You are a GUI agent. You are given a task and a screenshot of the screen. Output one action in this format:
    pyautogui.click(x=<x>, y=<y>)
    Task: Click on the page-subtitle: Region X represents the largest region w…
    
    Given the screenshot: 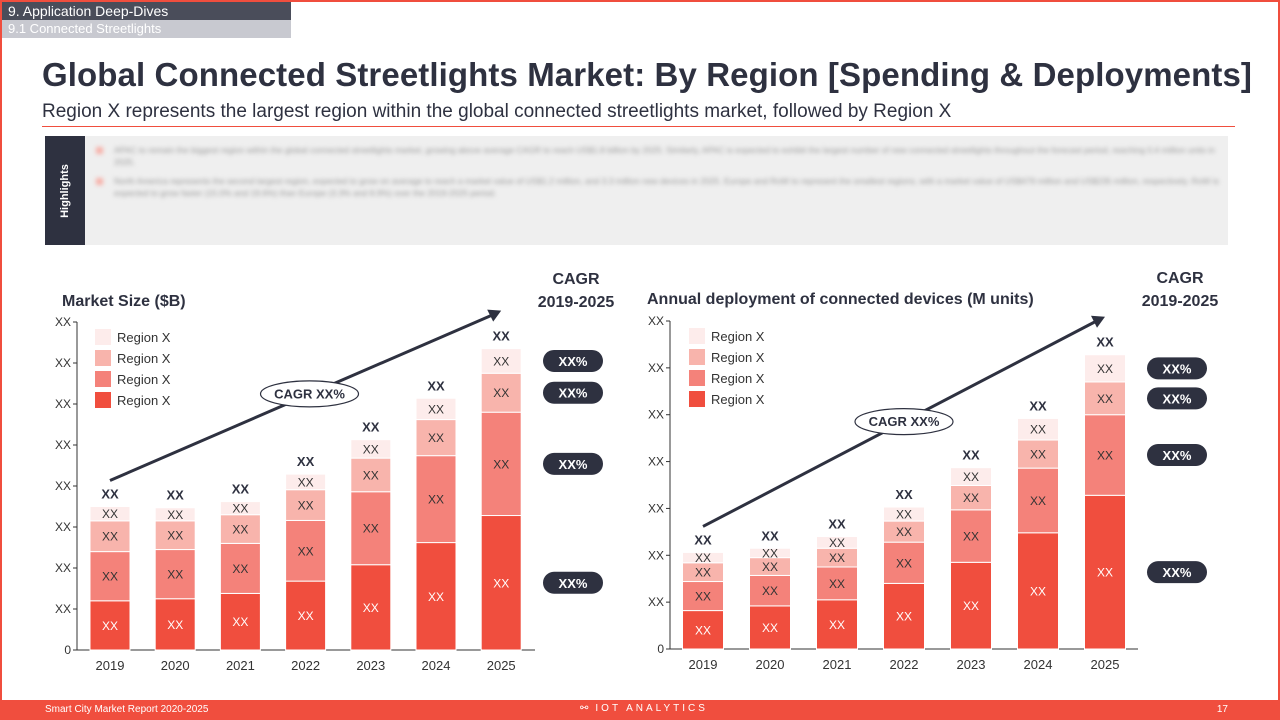 What is the action you would take?
    pyautogui.click(x=497, y=111)
    